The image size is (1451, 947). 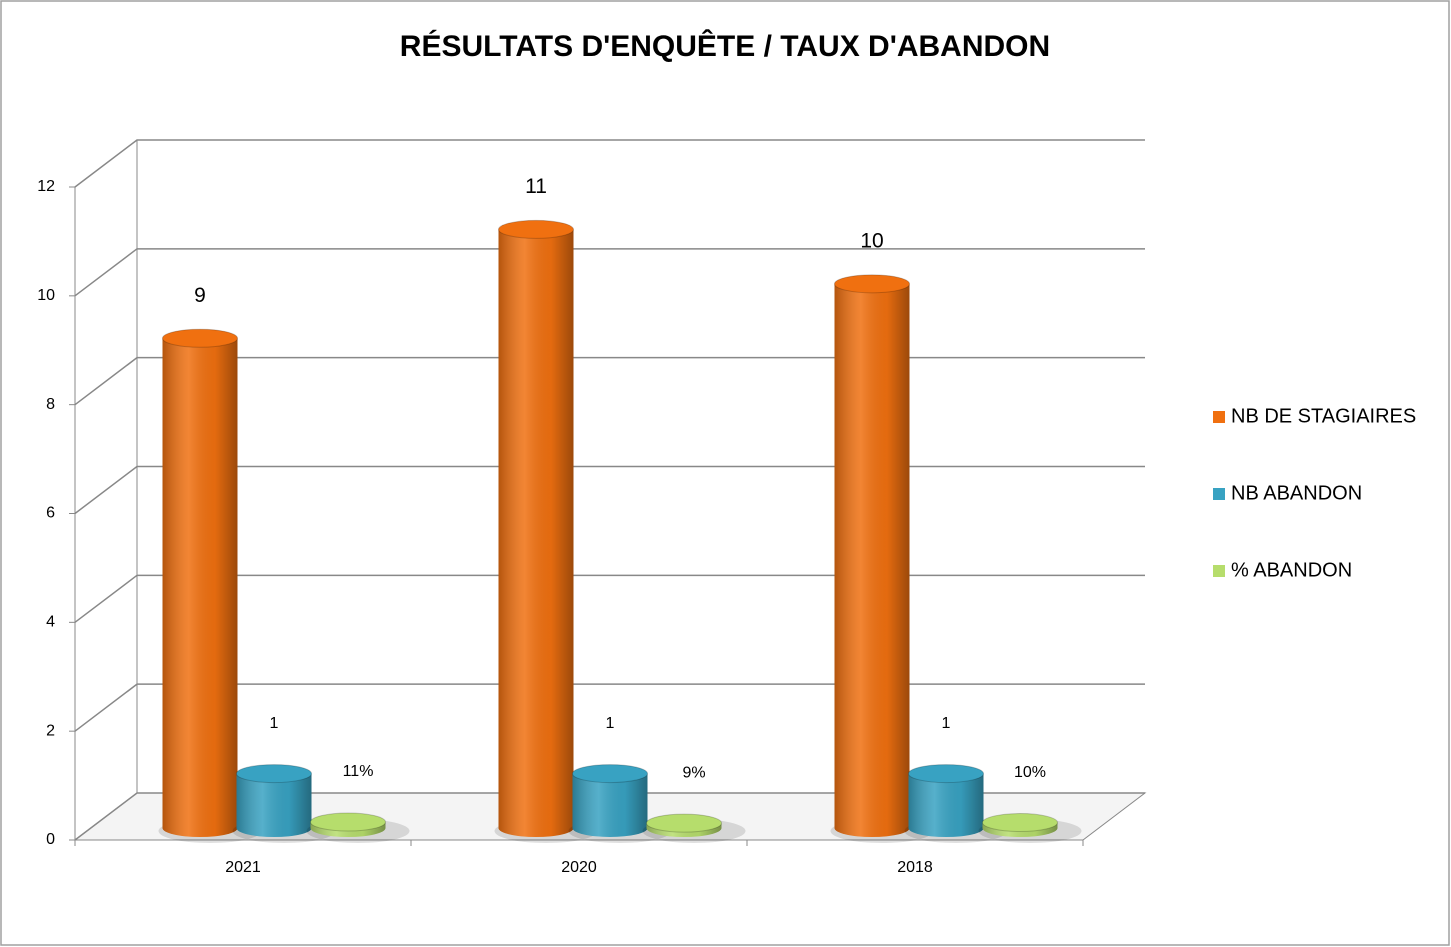 I want to click on y-tick-label: 0, so click(x=50, y=839).